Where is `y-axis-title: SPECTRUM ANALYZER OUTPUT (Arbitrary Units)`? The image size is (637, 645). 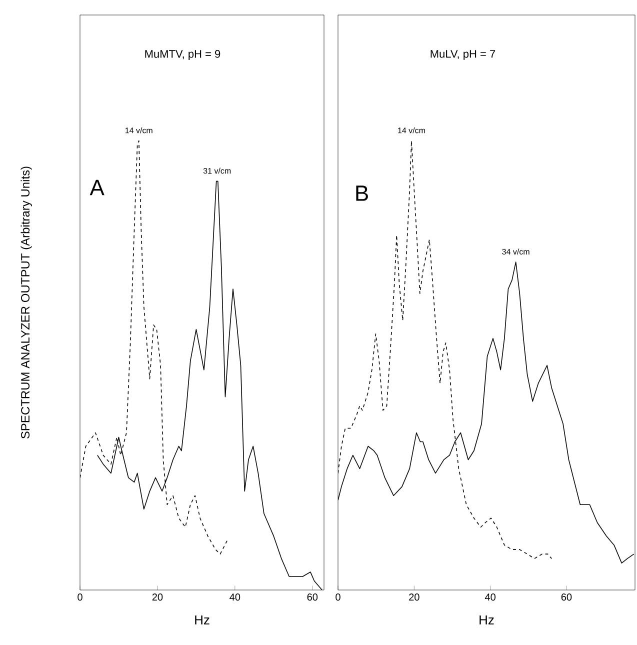
y-axis-title: SPECTRUM ANALYZER OUTPUT (Arbitrary Units) is located at coordinates (26, 302).